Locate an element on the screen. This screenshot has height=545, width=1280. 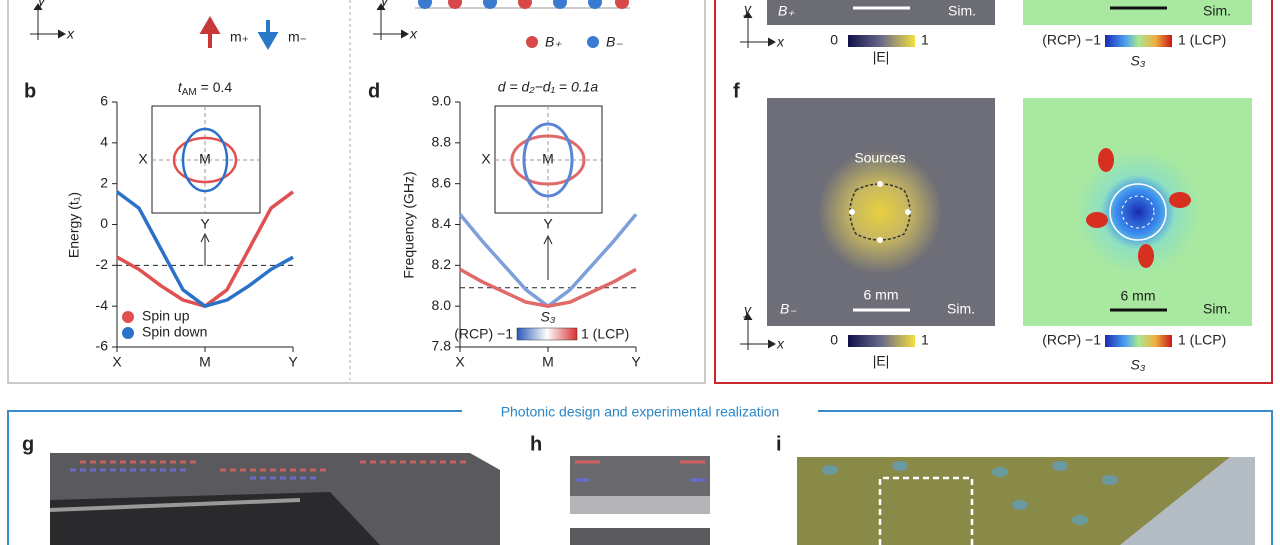
y-tick-label: 8.0 is located at coordinates (442, 305).